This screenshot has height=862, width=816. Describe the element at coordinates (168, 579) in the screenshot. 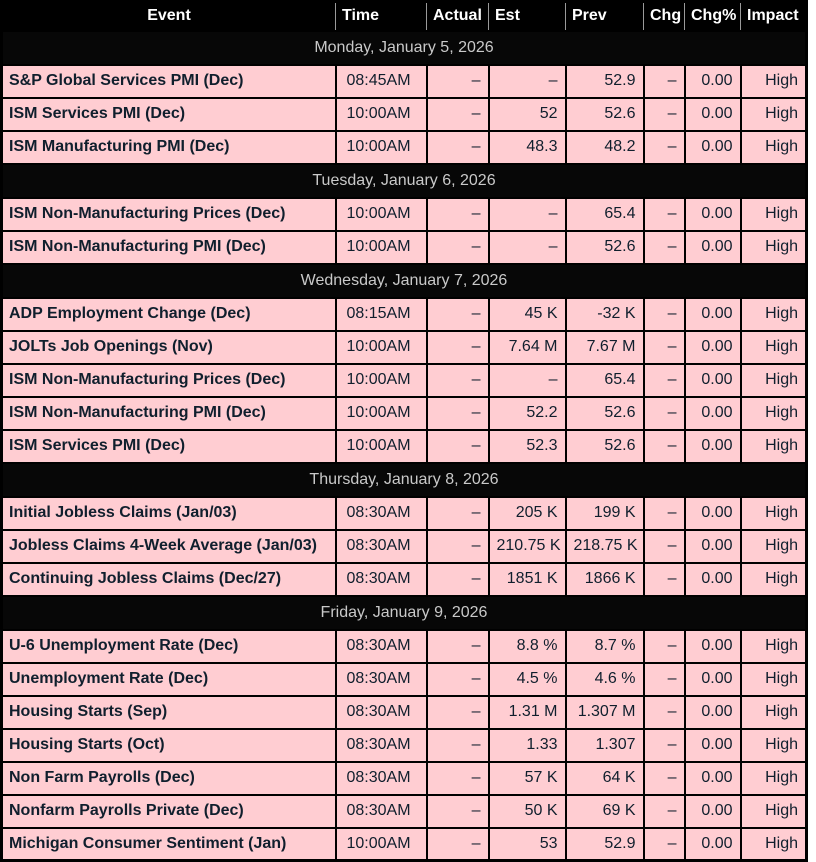

I see `event-cell: Continuing Jobless Claims (Dec/27)` at that location.